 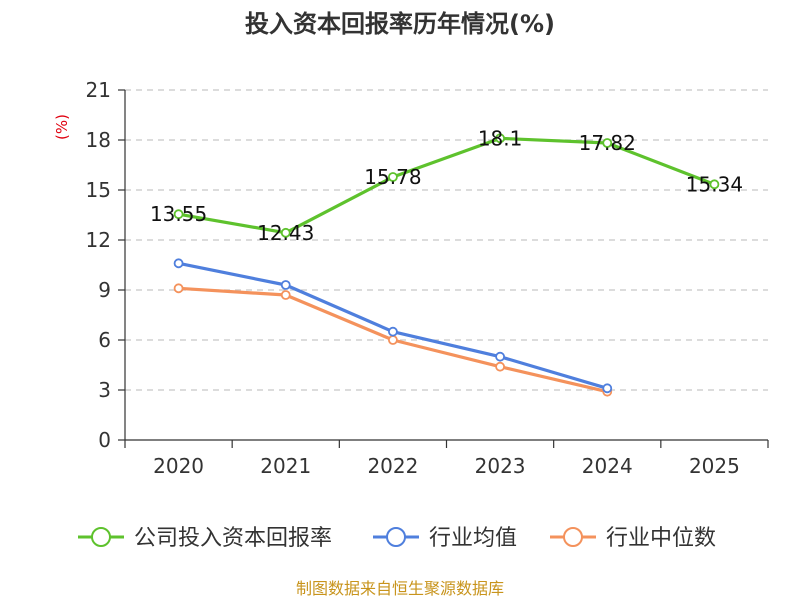 I want to click on legend-label: 公司投入资本回报率, so click(x=233, y=538).